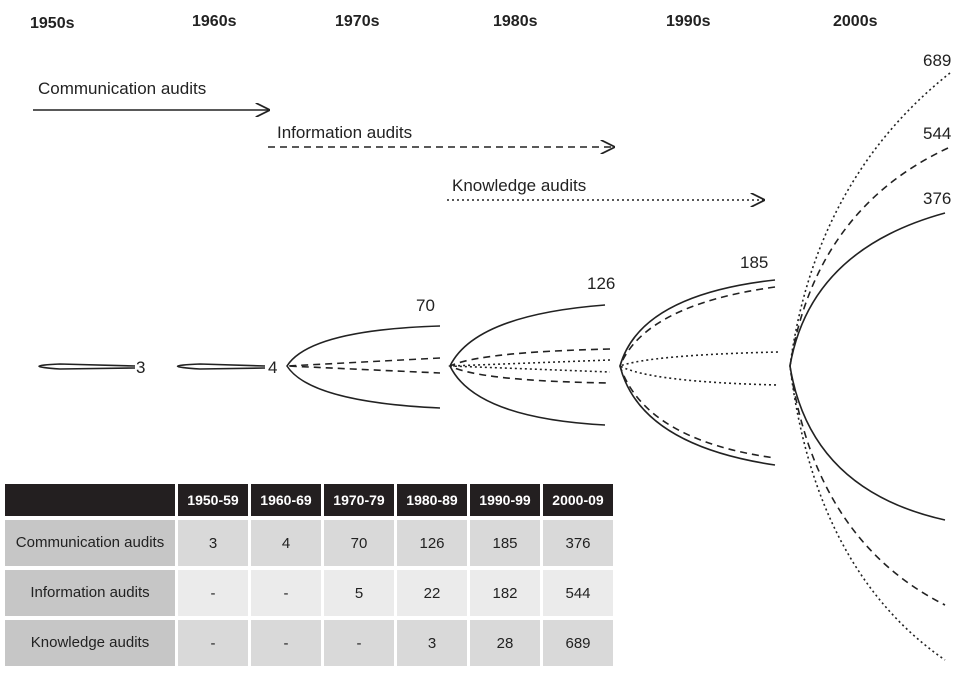  Describe the element at coordinates (505, 593) in the screenshot. I see `cell: 182` at that location.